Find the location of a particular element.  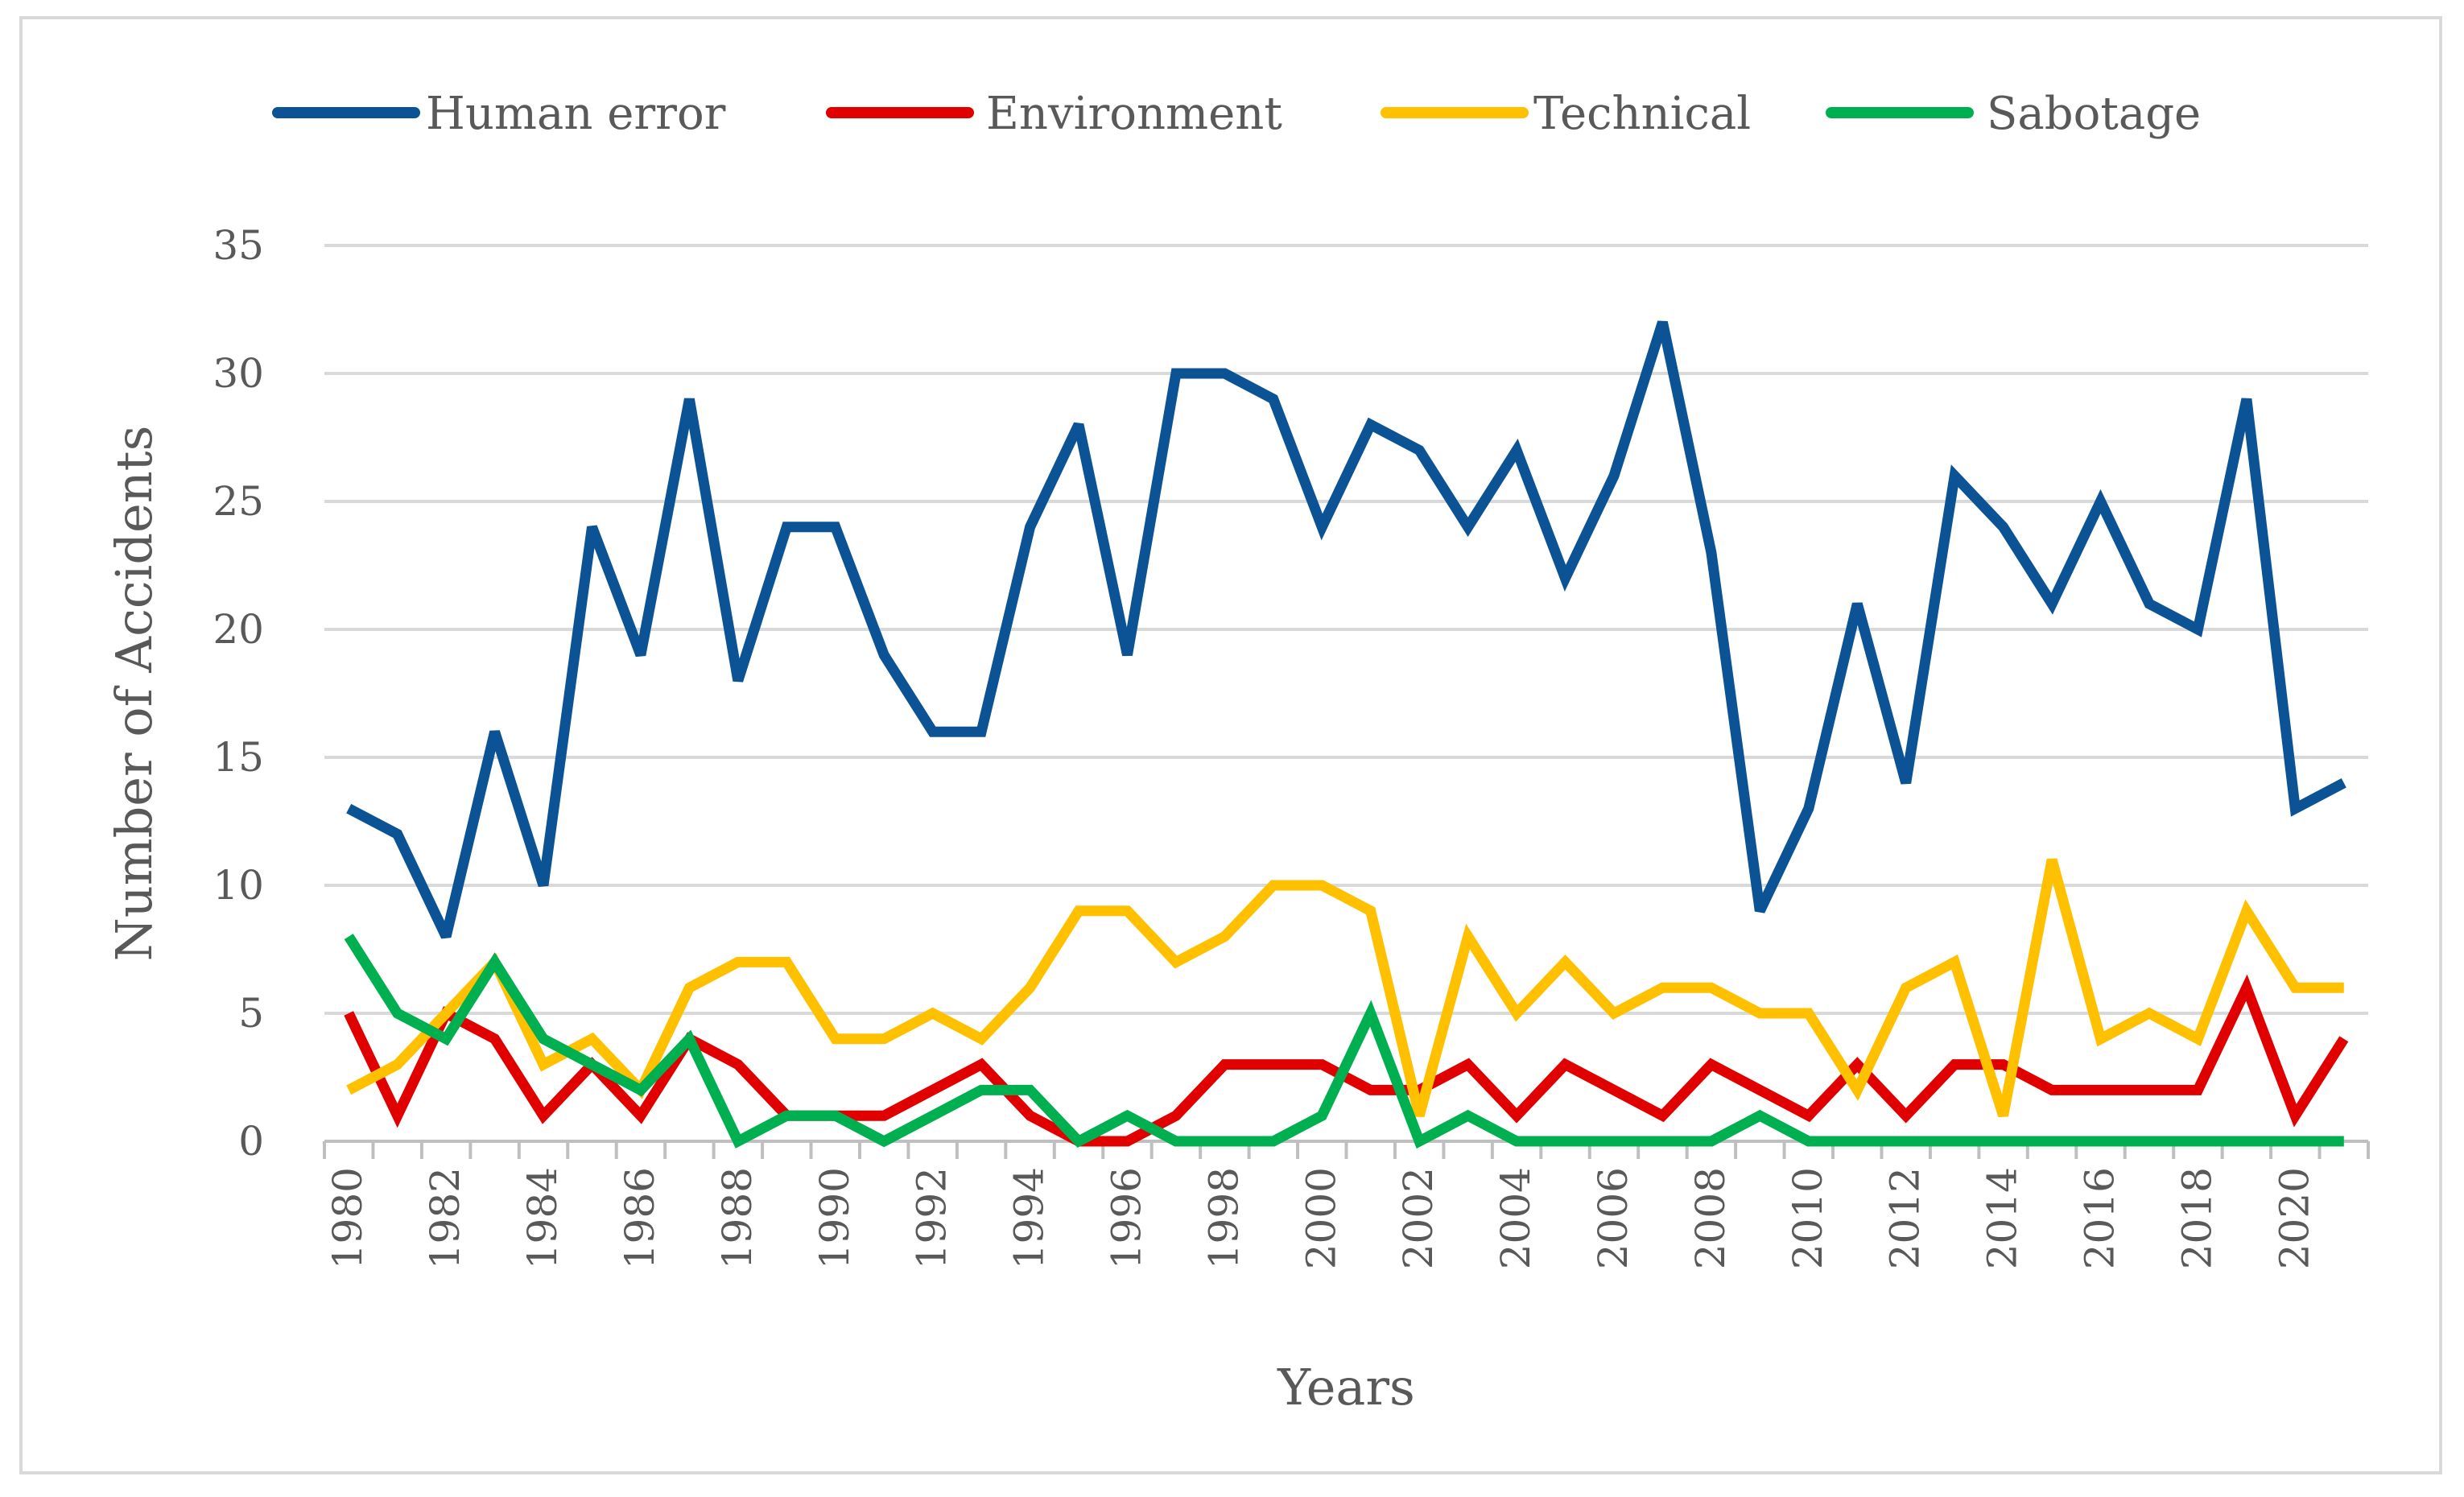

x-tick-label: 1980 is located at coordinates (347, 1218).